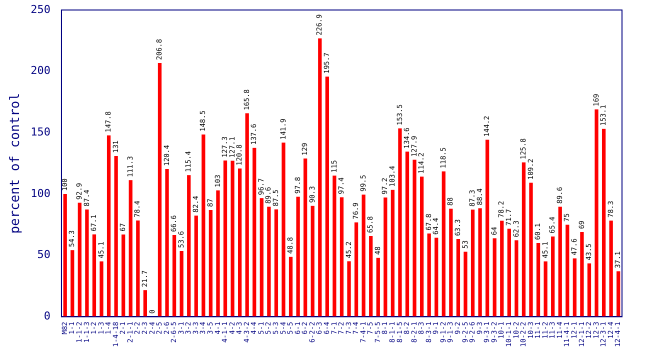  What do you see at coordinates (40, 9) in the screenshot?
I see `y-tick-label: 250` at bounding box center [40, 9].